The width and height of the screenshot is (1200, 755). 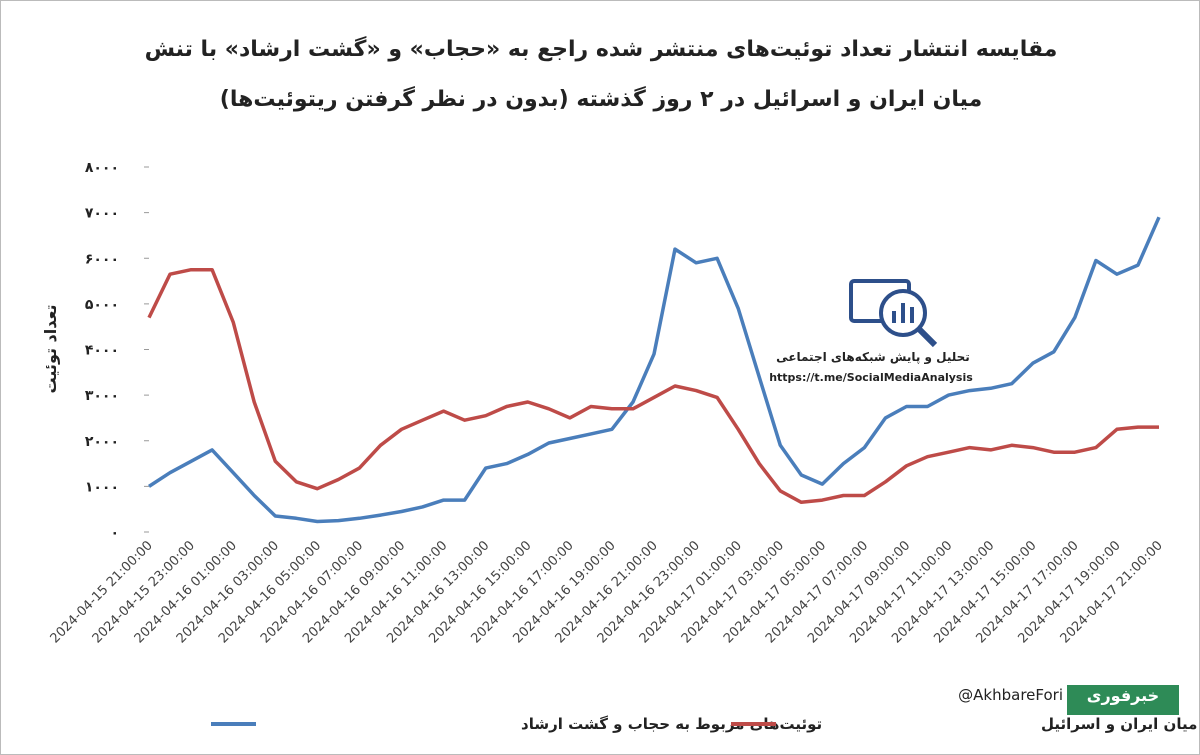 What do you see at coordinates (871, 377) in the screenshot?
I see `watermark-url: https://t.me/SocialMediaAnalysis` at bounding box center [871, 377].